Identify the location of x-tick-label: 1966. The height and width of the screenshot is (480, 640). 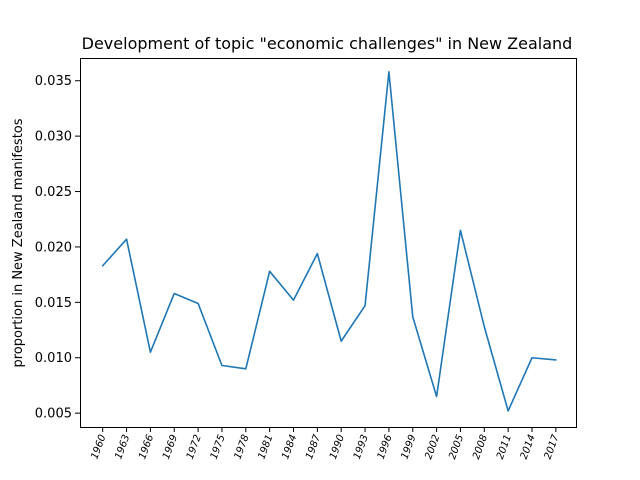
(146, 447).